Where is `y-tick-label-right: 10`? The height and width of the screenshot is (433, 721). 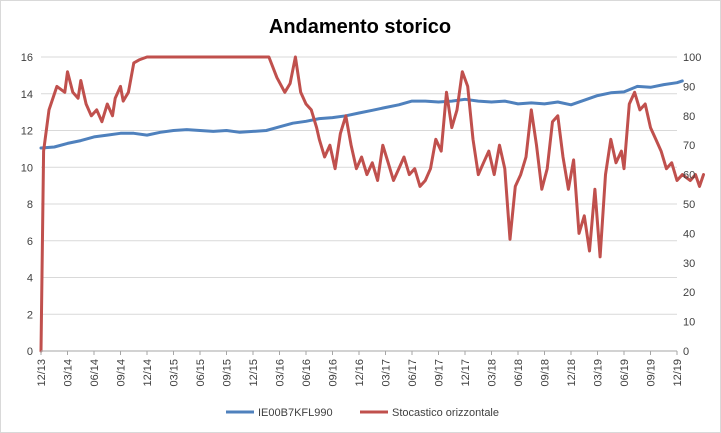
y-tick-label-right: 10 is located at coordinates (689, 323).